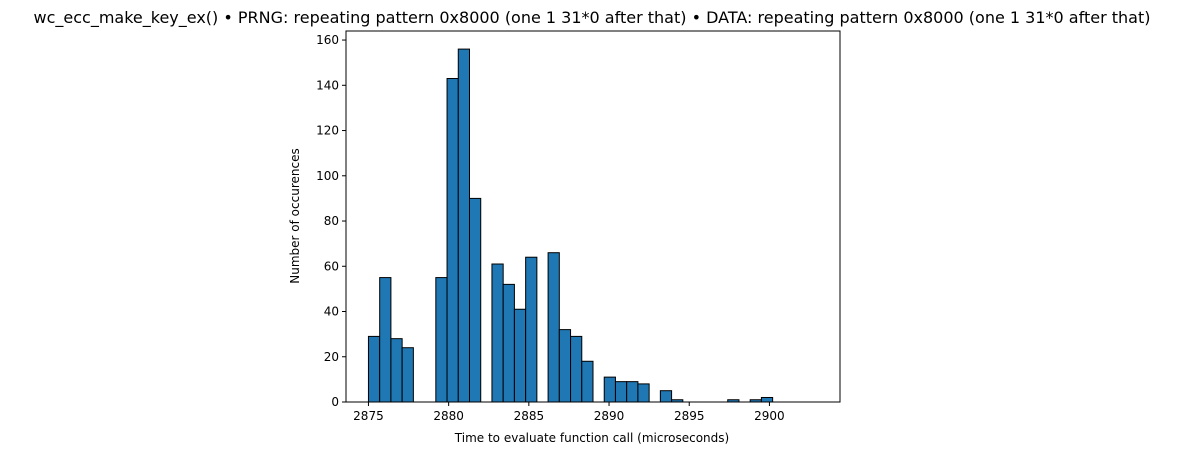  I want to click on y-axis: 0 20 40 60 80 100 120 140 160, so click(331, 221).